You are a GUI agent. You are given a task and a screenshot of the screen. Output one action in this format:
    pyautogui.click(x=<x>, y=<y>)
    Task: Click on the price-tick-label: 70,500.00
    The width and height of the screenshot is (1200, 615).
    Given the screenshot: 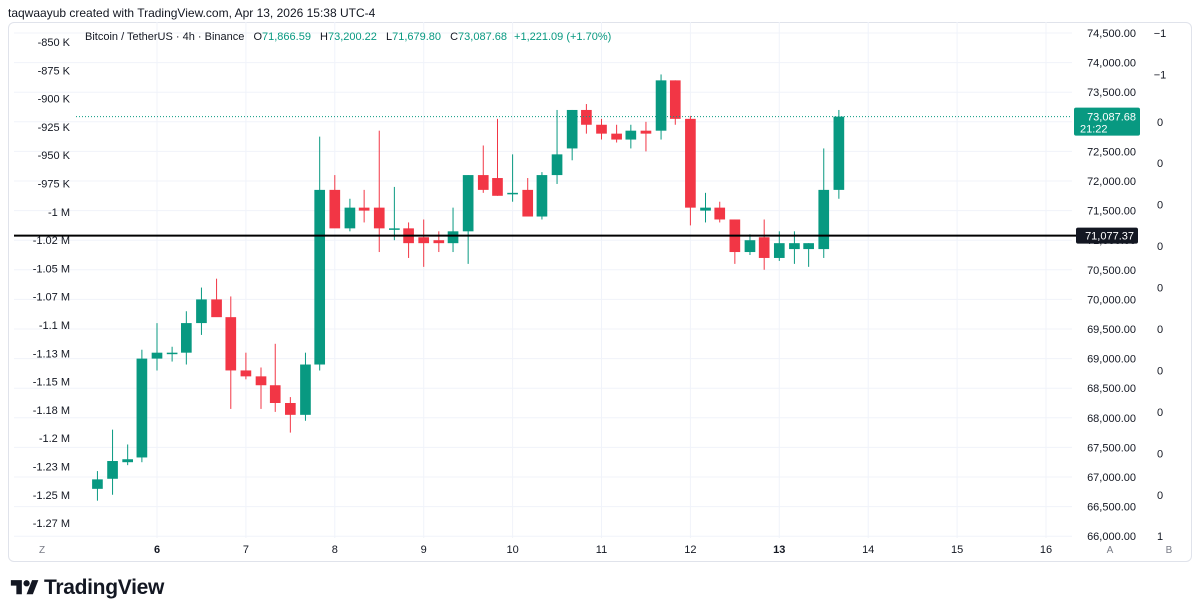 What is the action you would take?
    pyautogui.click(x=1111, y=271)
    